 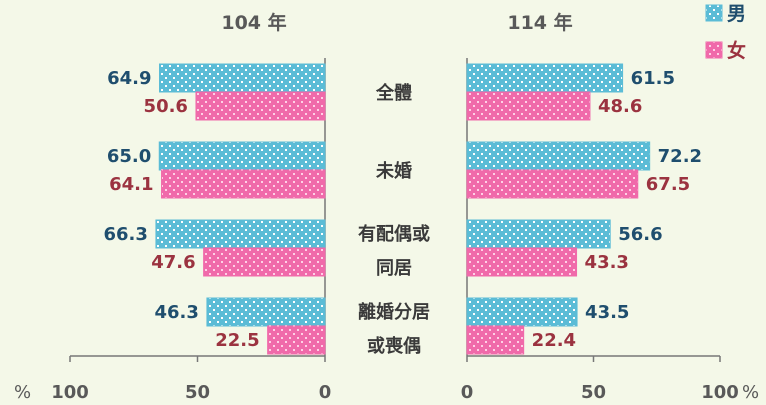 What do you see at coordinates (607, 262) in the screenshot?
I see `data-label-114-female: 43.3` at bounding box center [607, 262].